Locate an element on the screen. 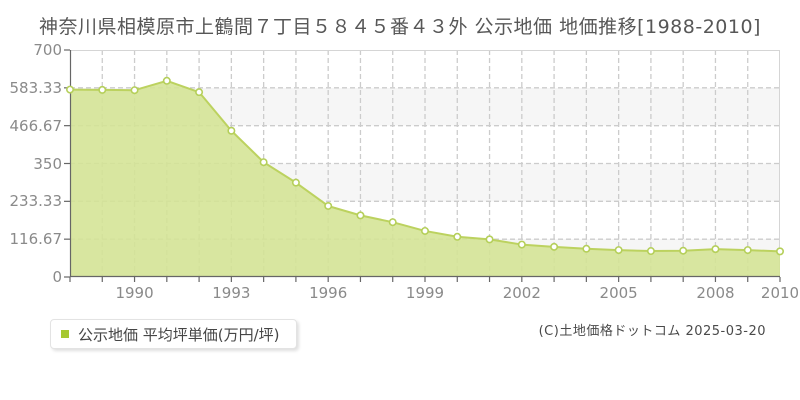 Image resolution: width=800 pixels, height=400 pixels. legend-label: 公示地価 平均坪単価(万円/坪) is located at coordinates (179, 334).